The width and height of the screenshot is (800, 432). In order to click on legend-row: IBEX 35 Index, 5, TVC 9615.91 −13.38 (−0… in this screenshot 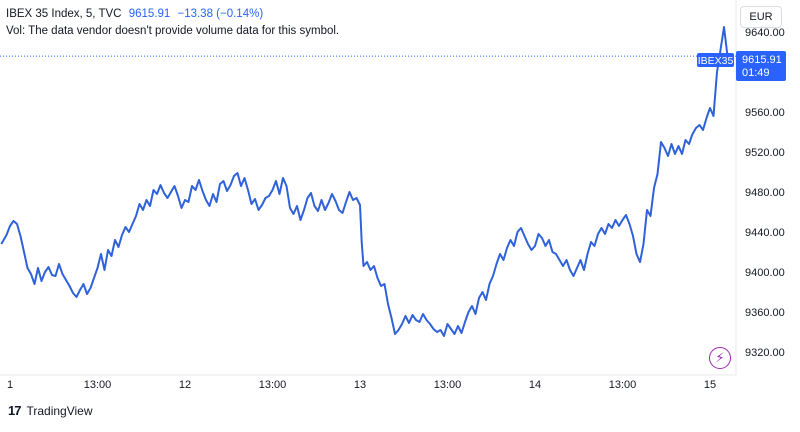, I will do `click(172, 14)`.